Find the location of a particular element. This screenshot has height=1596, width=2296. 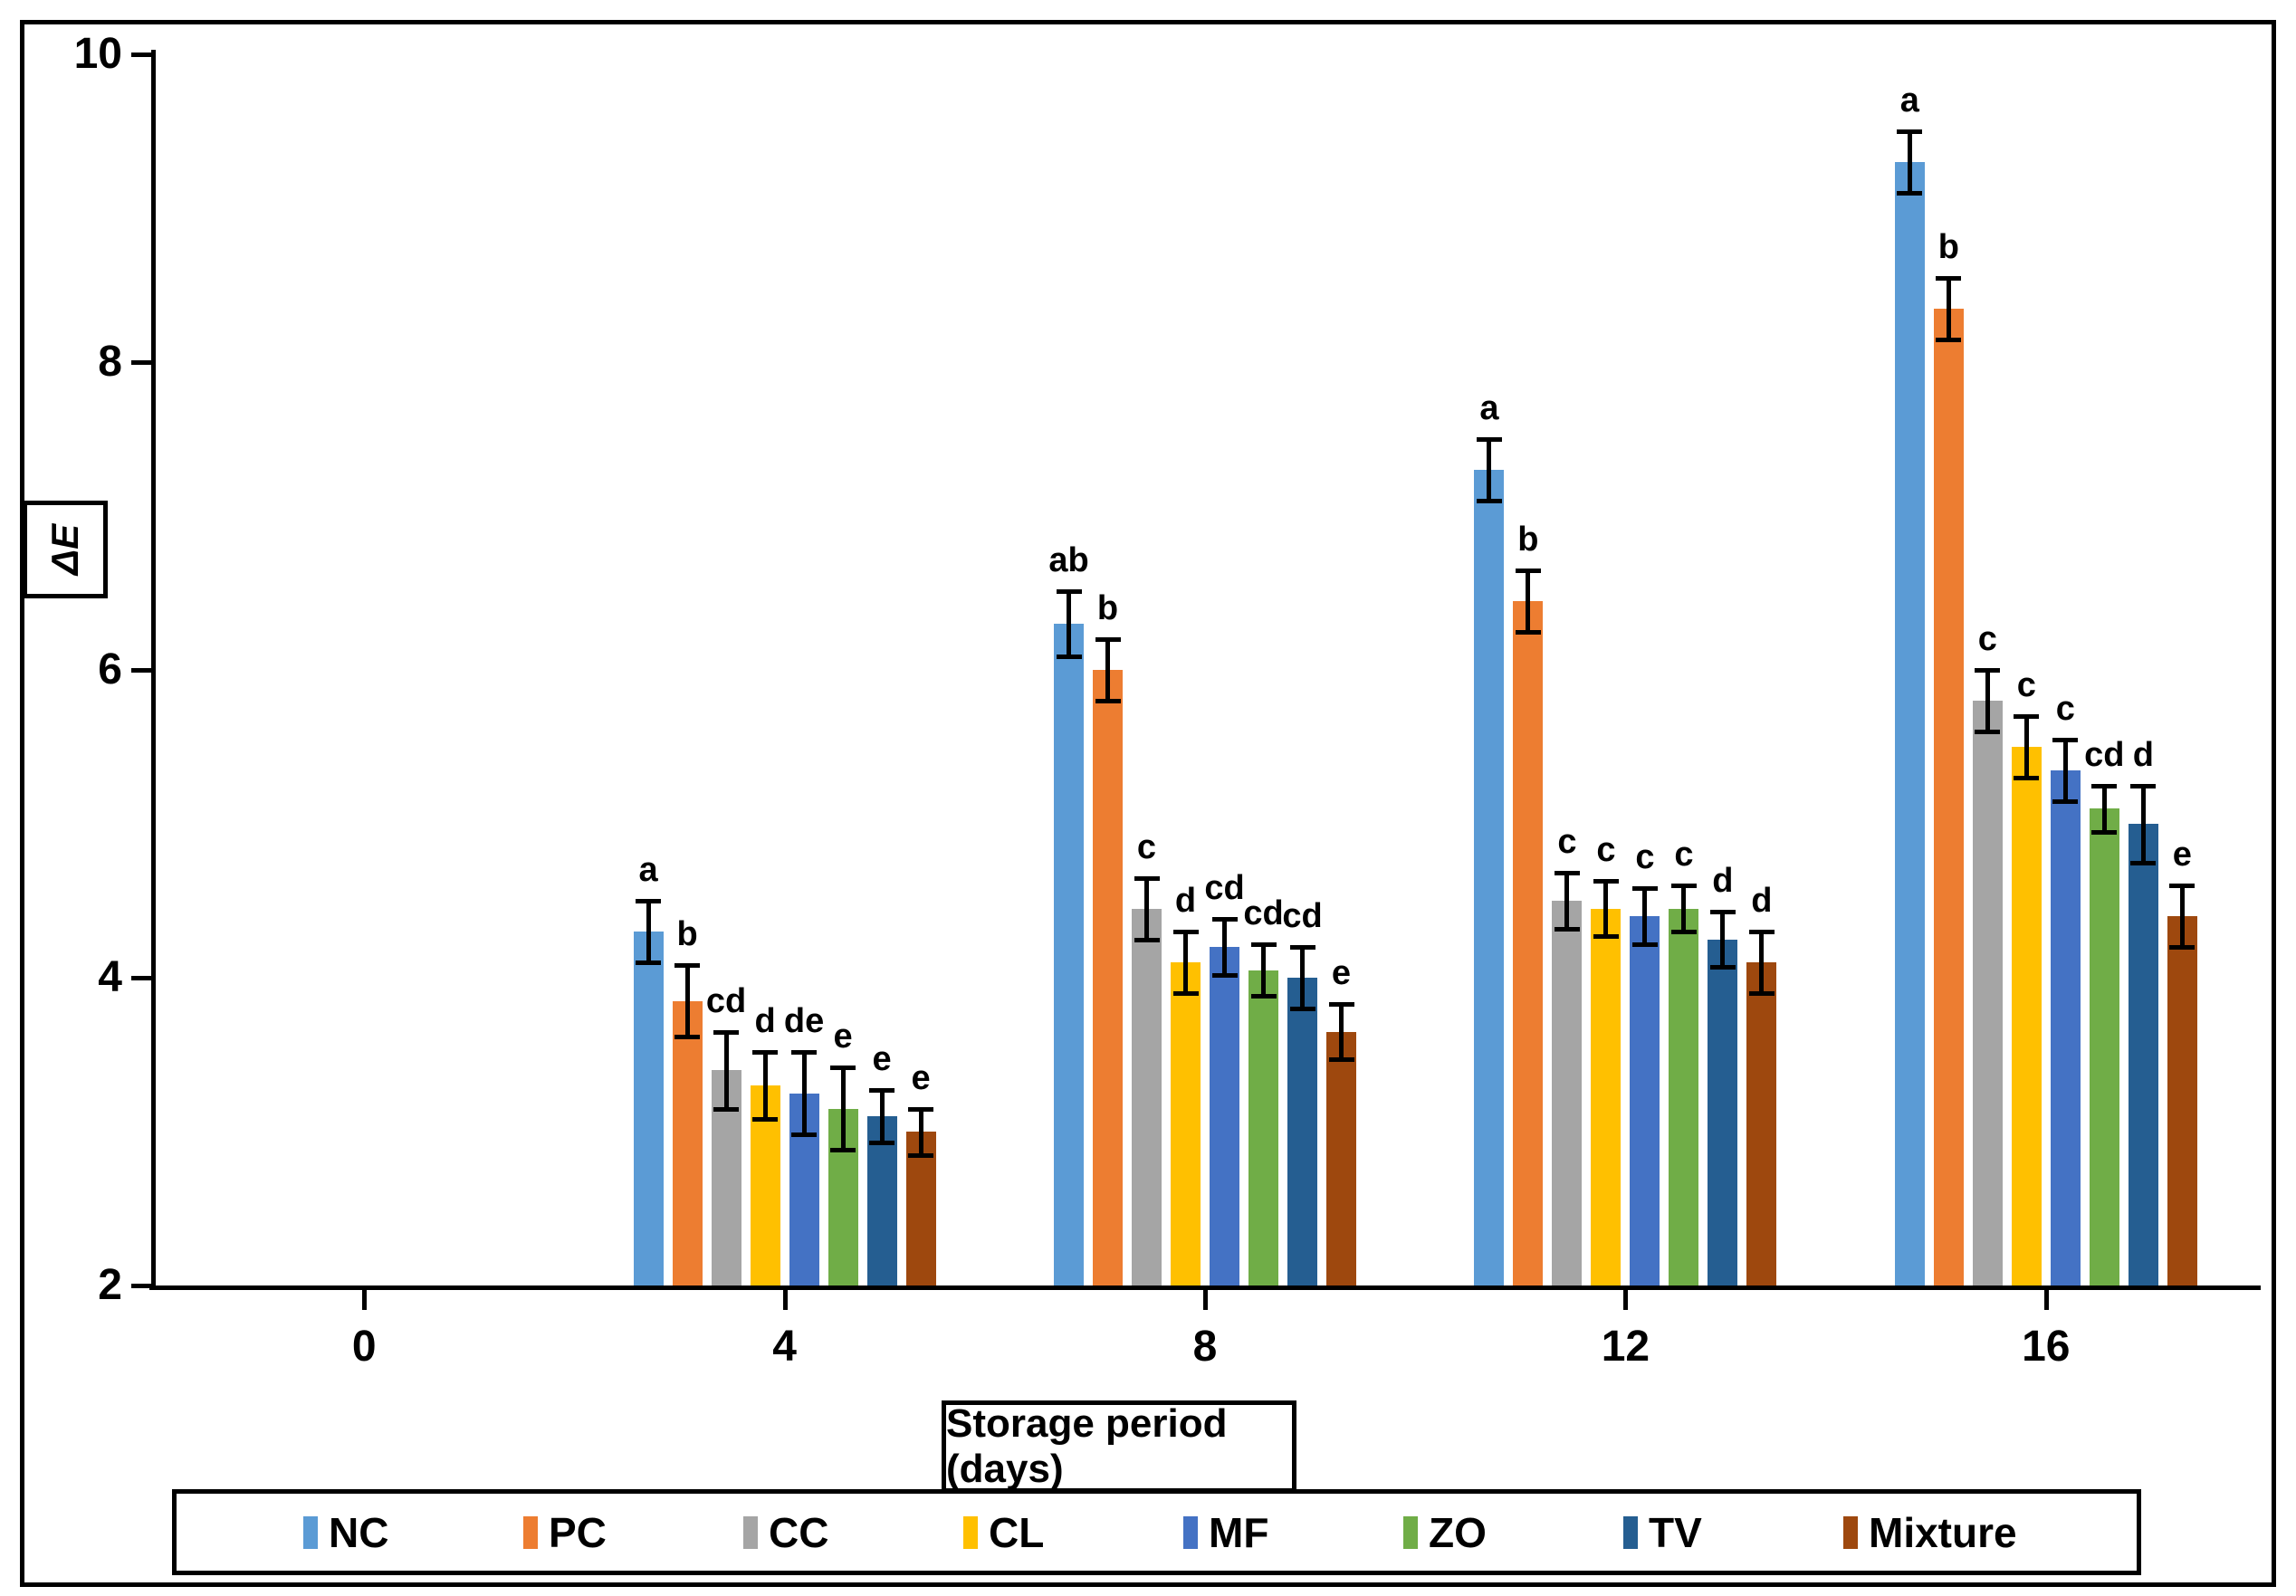

x-tick-label: 0 is located at coordinates (364, 1347).